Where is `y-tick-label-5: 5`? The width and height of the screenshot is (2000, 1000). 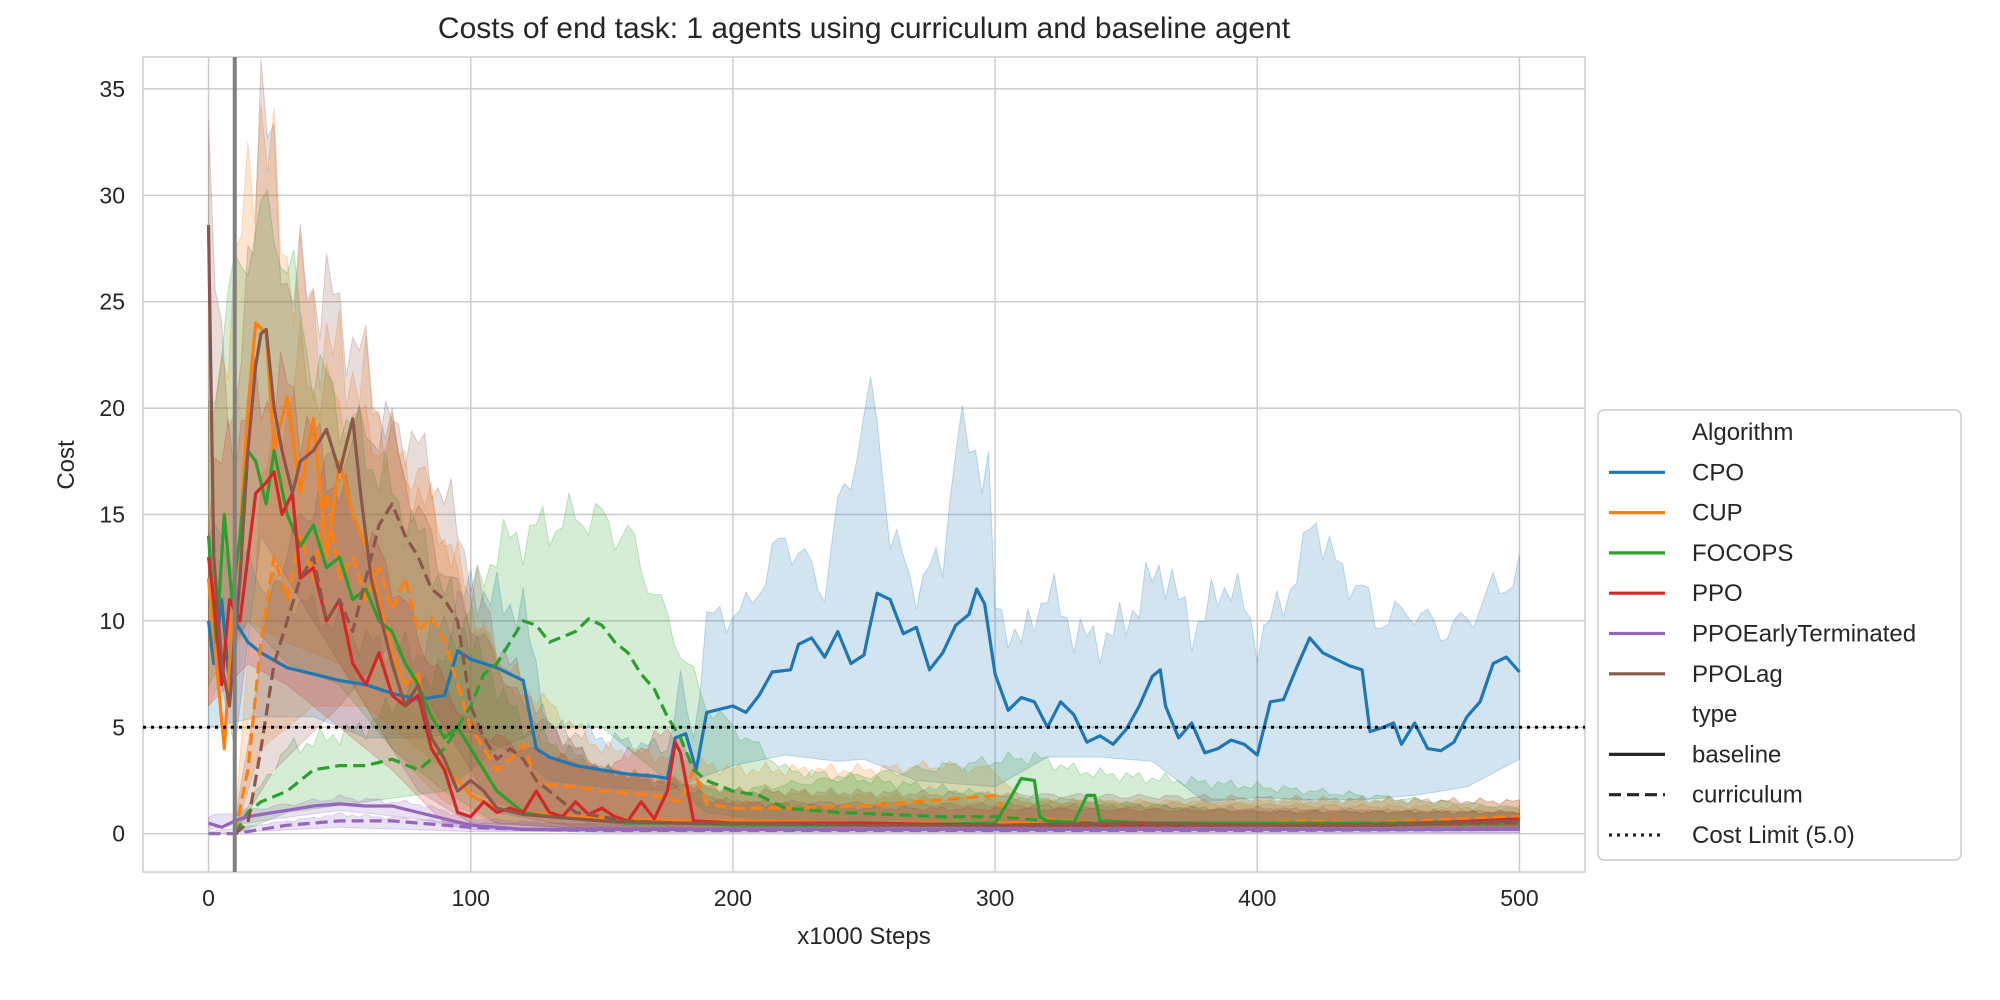
y-tick-label-5: 5 is located at coordinates (118, 727).